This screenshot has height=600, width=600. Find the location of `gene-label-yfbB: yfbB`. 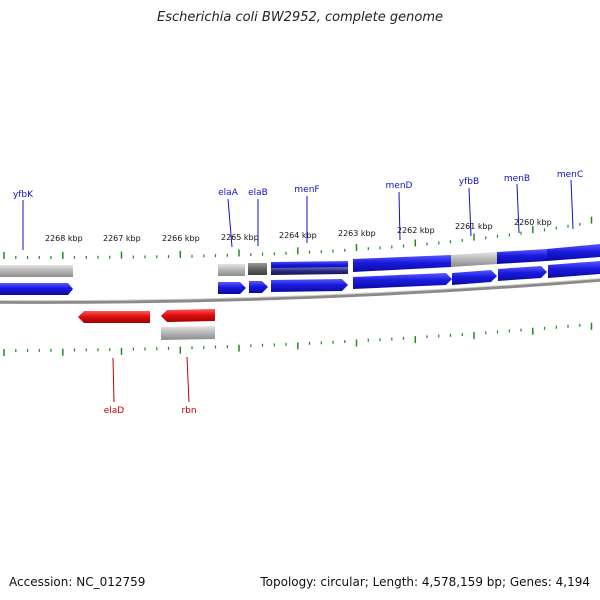

gene-label-yfbB: yfbB is located at coordinates (469, 182).